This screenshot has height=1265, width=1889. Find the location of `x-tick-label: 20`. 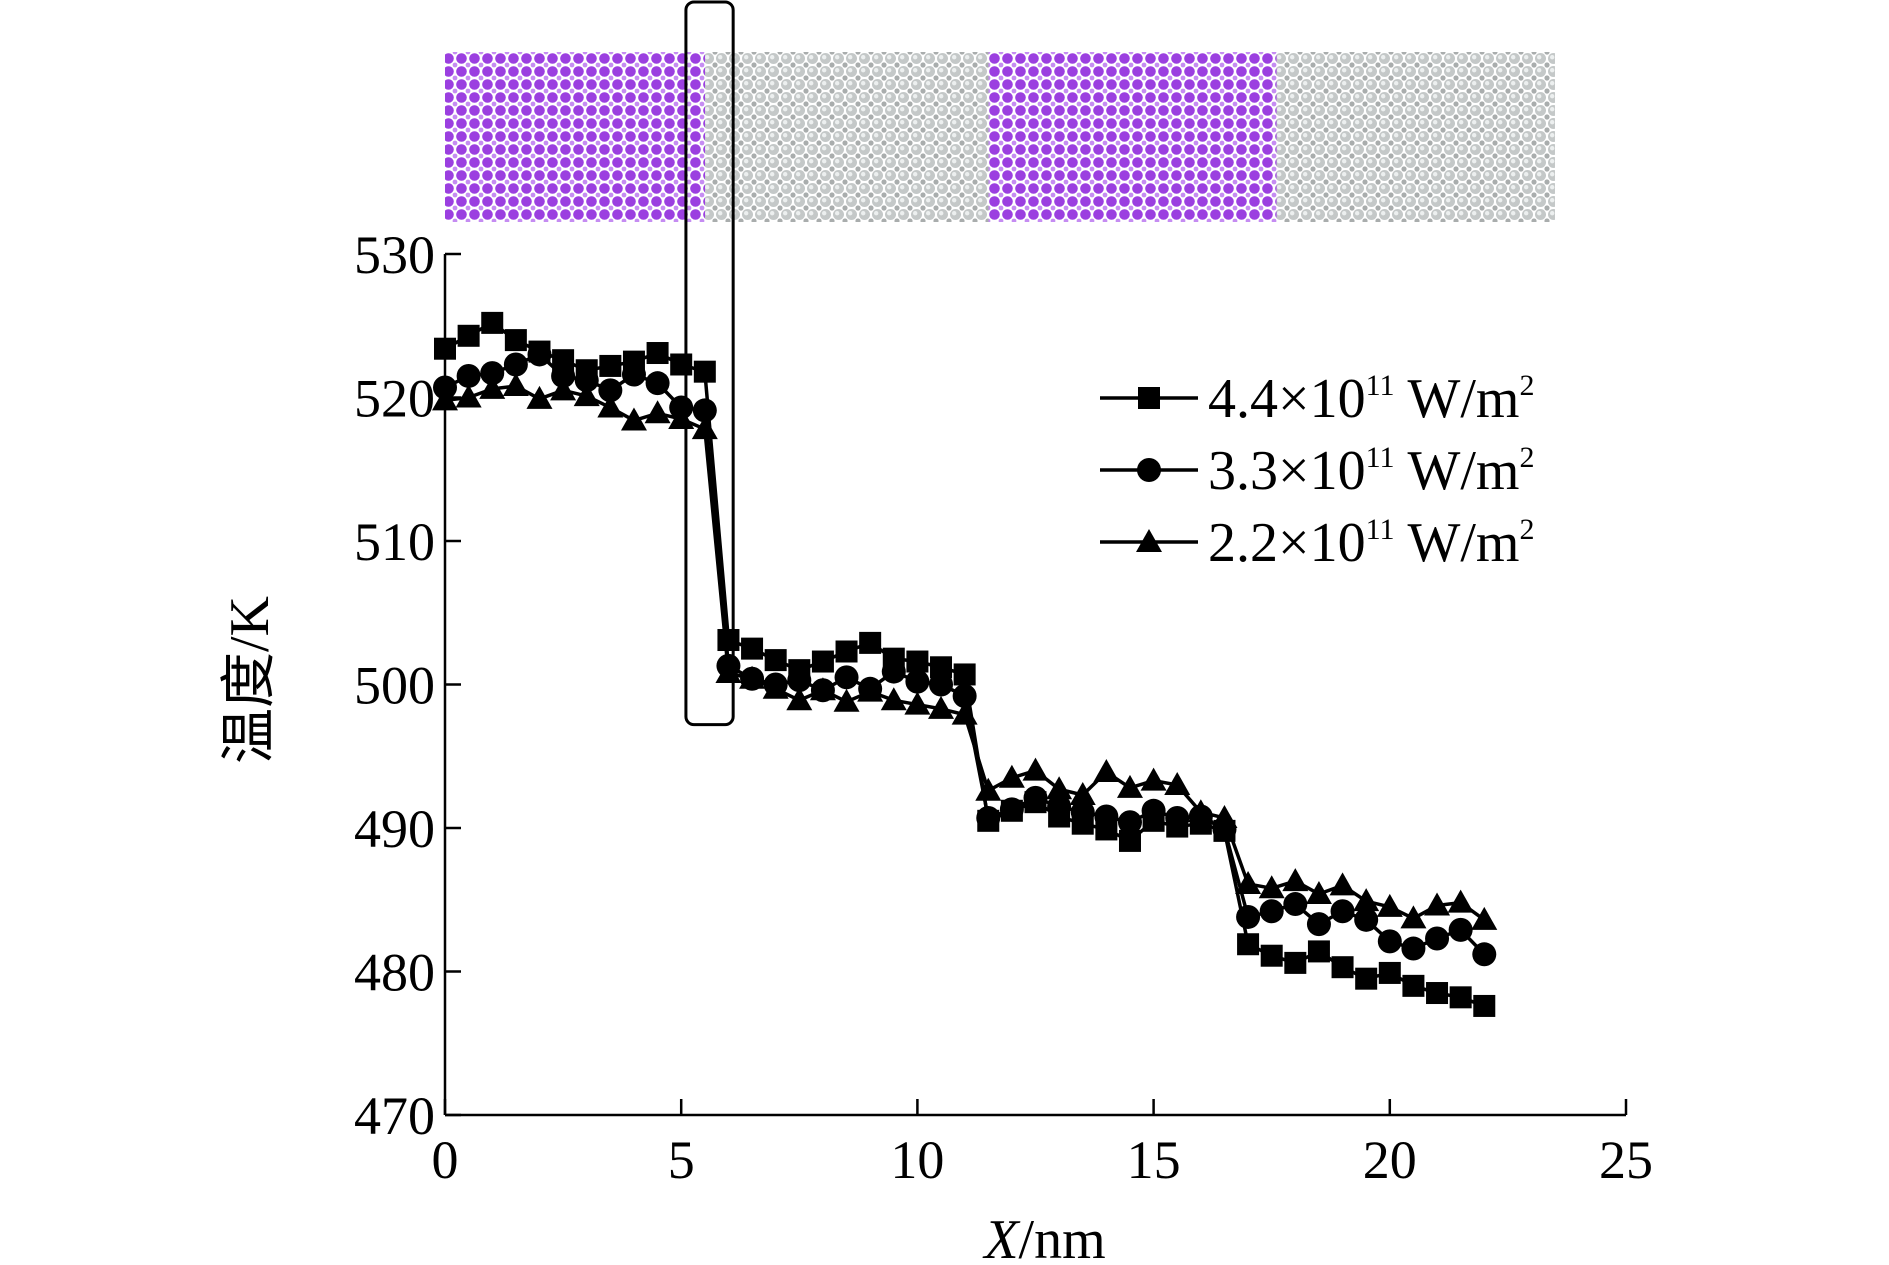

x-tick-label: 20 is located at coordinates (1390, 1160).